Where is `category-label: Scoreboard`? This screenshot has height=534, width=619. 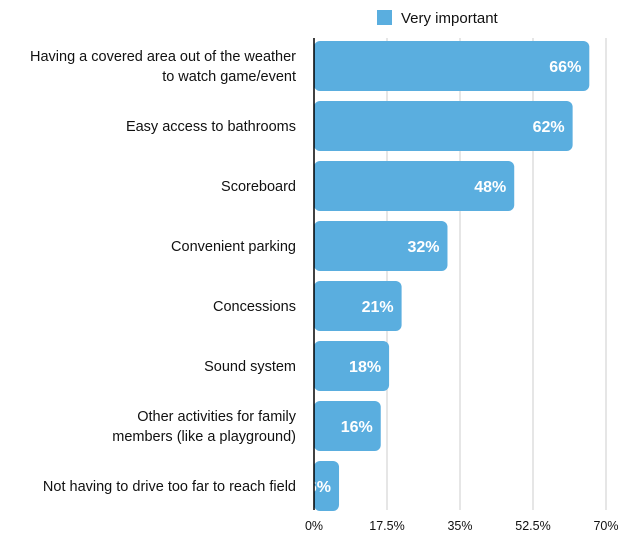
category-label: Scoreboard is located at coordinates (258, 187).